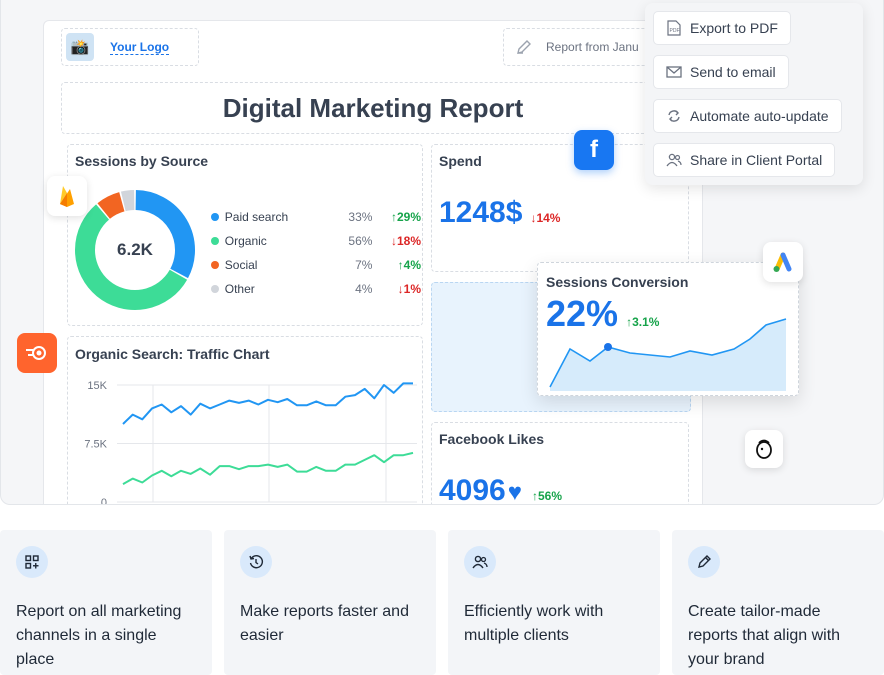 The width and height of the screenshot is (884, 675). Describe the element at coordinates (241, 265) in the screenshot. I see `legend-name: Social` at that location.